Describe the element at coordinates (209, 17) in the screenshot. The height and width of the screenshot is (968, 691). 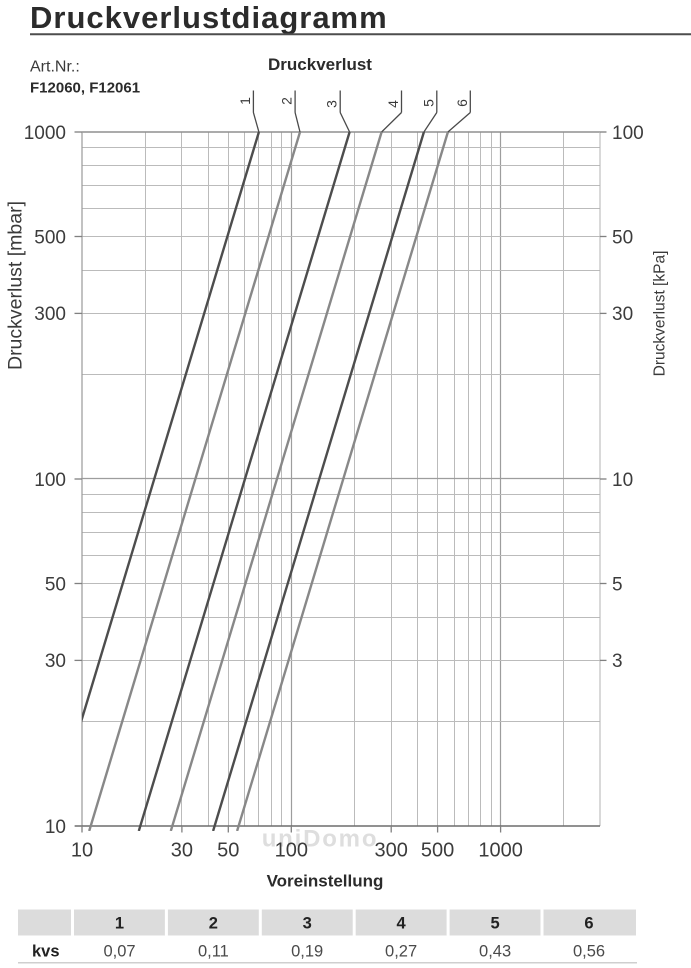
I see `svg-text: Druckverlustdiagramm` at that location.